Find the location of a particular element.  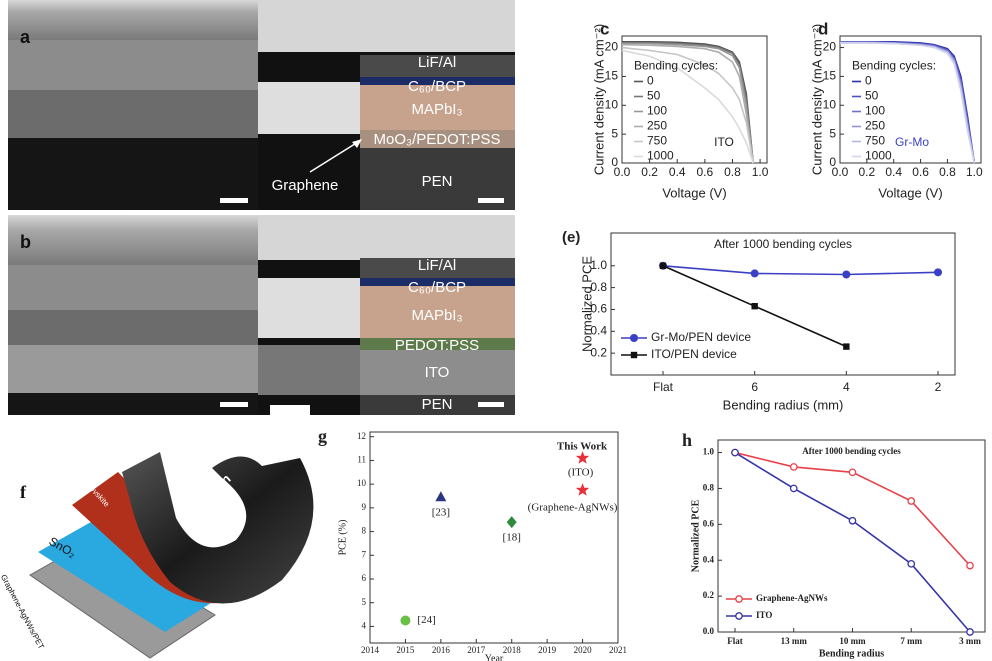

callout-label: Graphene is located at coordinates (305, 185).